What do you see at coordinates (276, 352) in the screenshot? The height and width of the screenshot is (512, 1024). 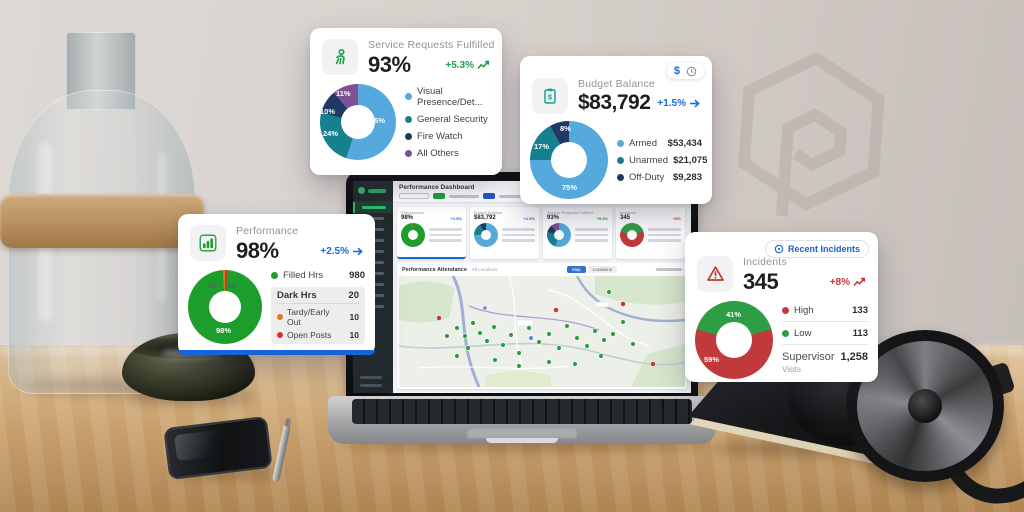 I see `card-accent-bar` at bounding box center [276, 352].